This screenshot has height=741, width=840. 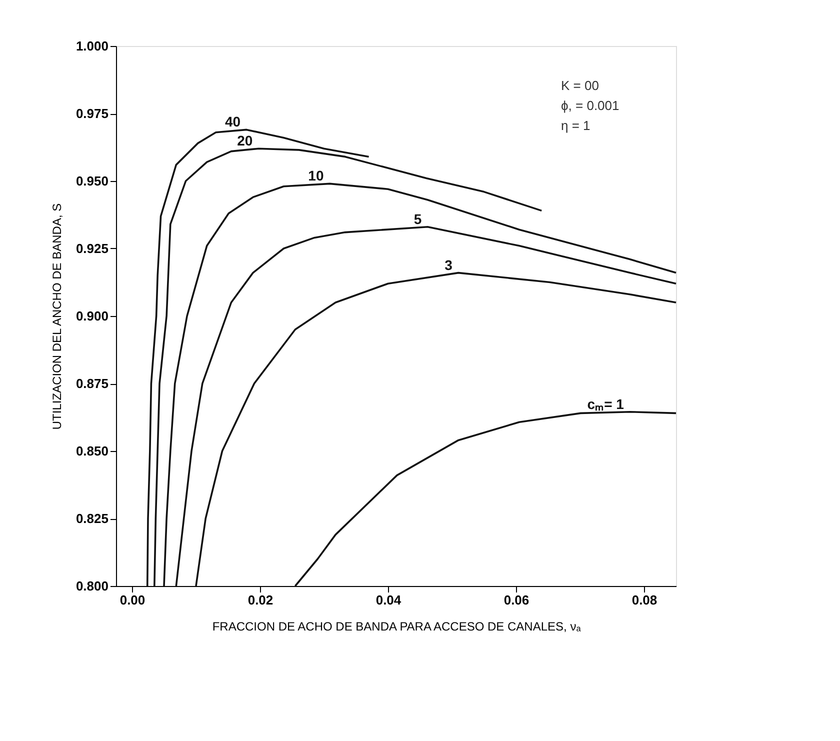 What do you see at coordinates (316, 176) in the screenshot?
I see `series-label: 10` at bounding box center [316, 176].